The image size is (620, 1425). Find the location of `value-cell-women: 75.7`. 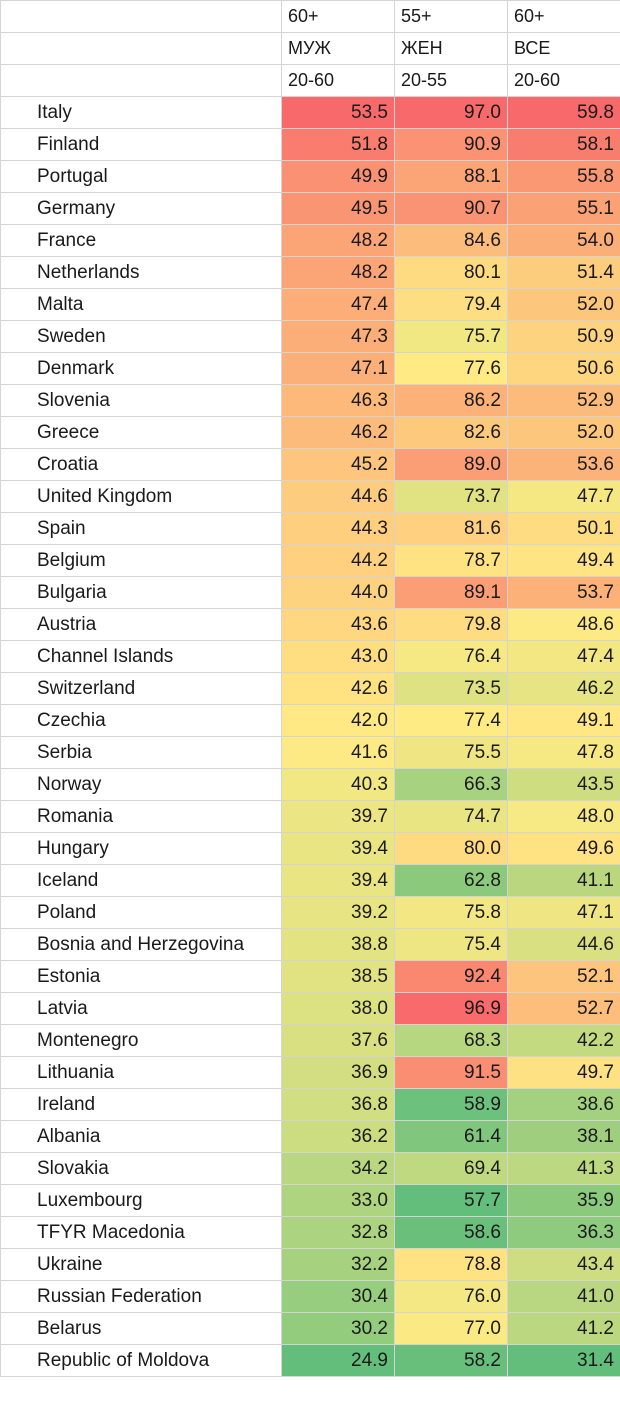

value-cell-women: 75.7 is located at coordinates (451, 336).